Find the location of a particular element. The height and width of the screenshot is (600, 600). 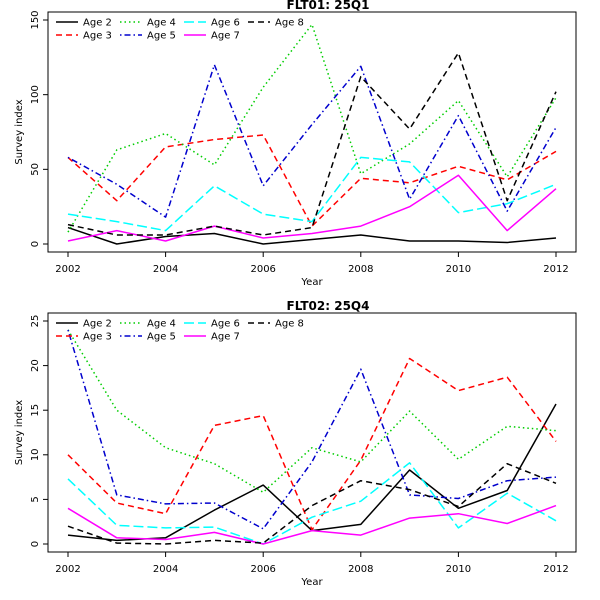

y-tick-label: 5 is located at coordinates (35, 499).